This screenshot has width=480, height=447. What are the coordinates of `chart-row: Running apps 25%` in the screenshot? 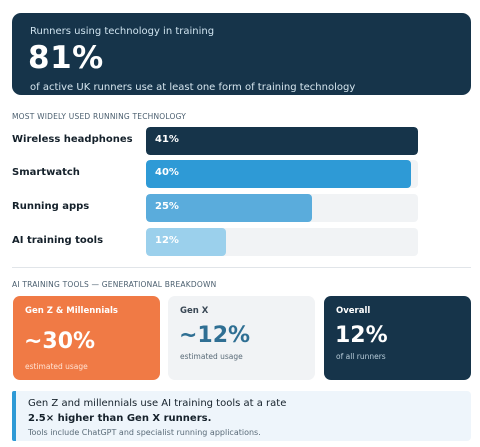 It's located at (215, 208).